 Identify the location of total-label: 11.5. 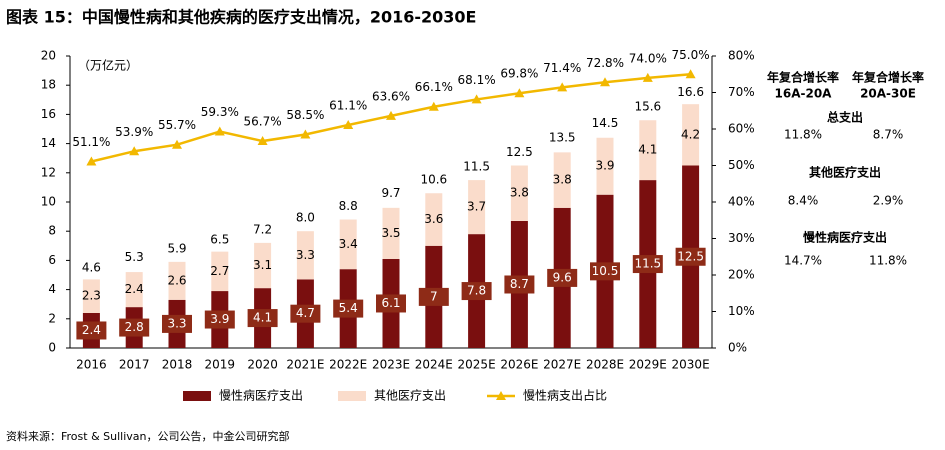
(476, 167).